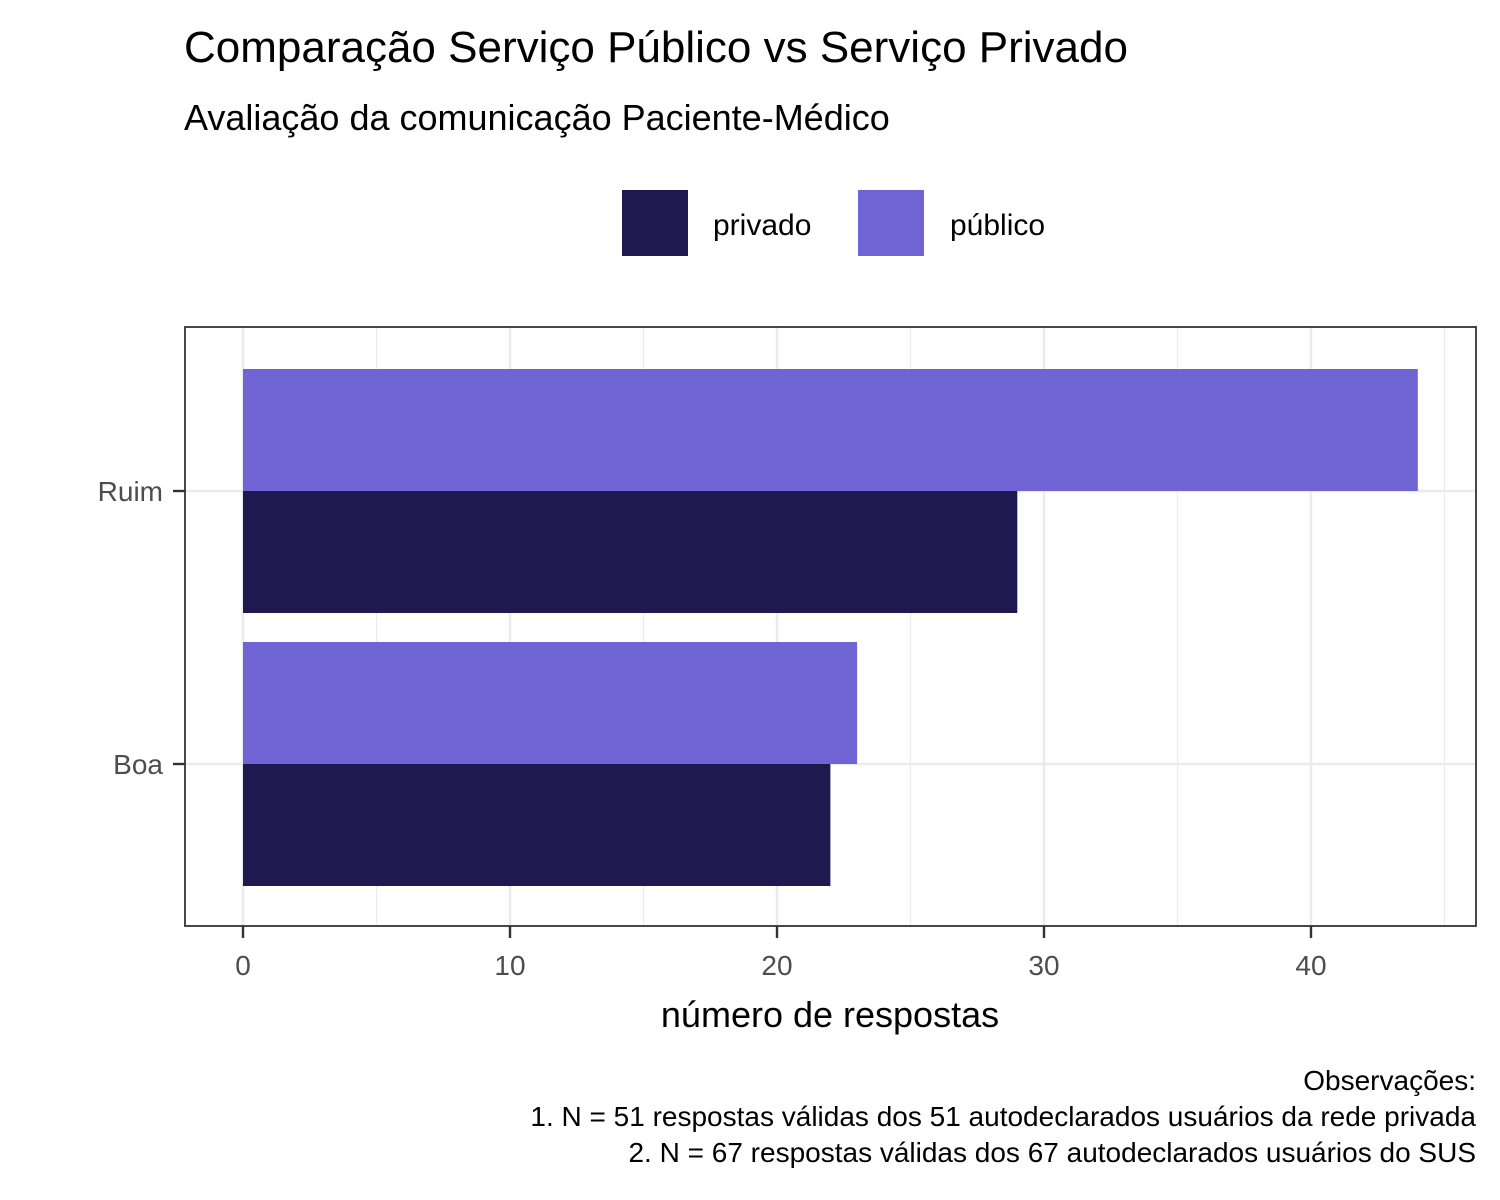 This screenshot has width=1500, height=1200. What do you see at coordinates (509, 965) in the screenshot?
I see `x-tick-label: 10` at bounding box center [509, 965].